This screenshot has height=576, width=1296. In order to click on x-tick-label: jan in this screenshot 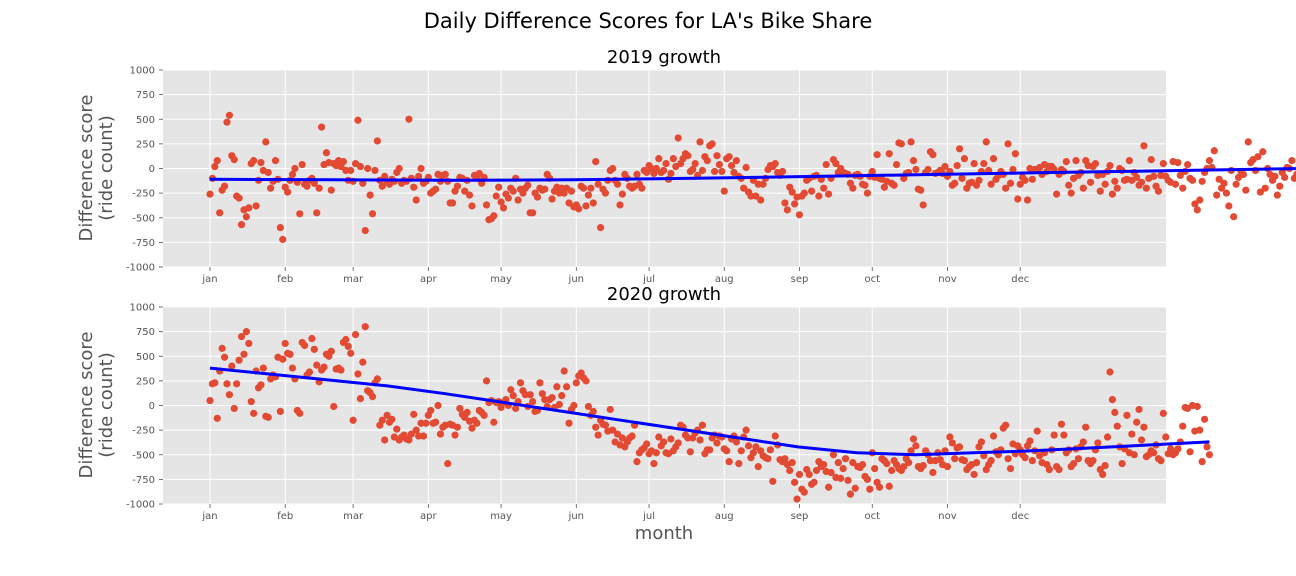, I will do `click(209, 279)`.